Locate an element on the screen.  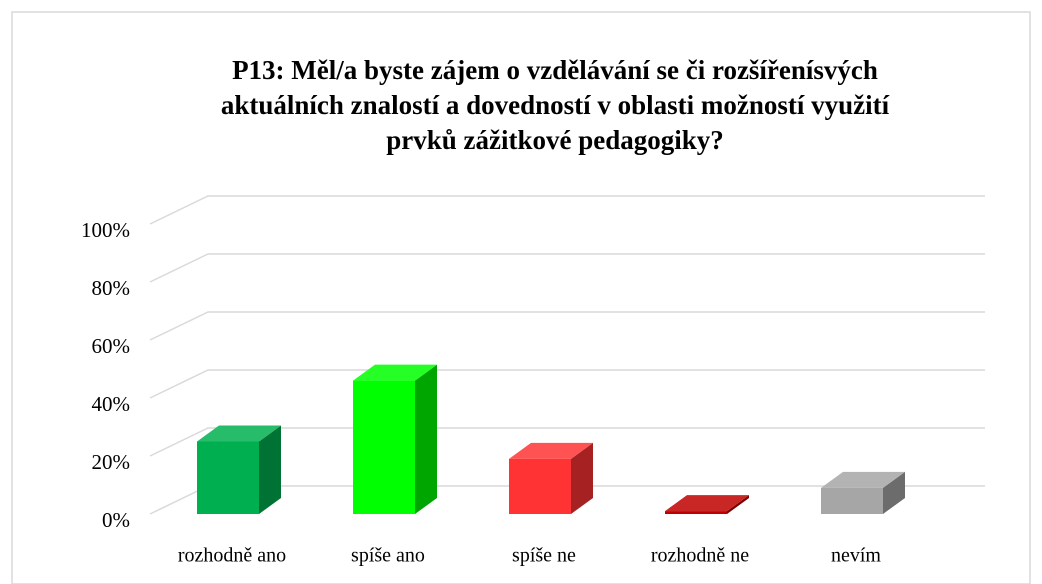
x-tick-label: rozhodně ne is located at coordinates (700, 556).